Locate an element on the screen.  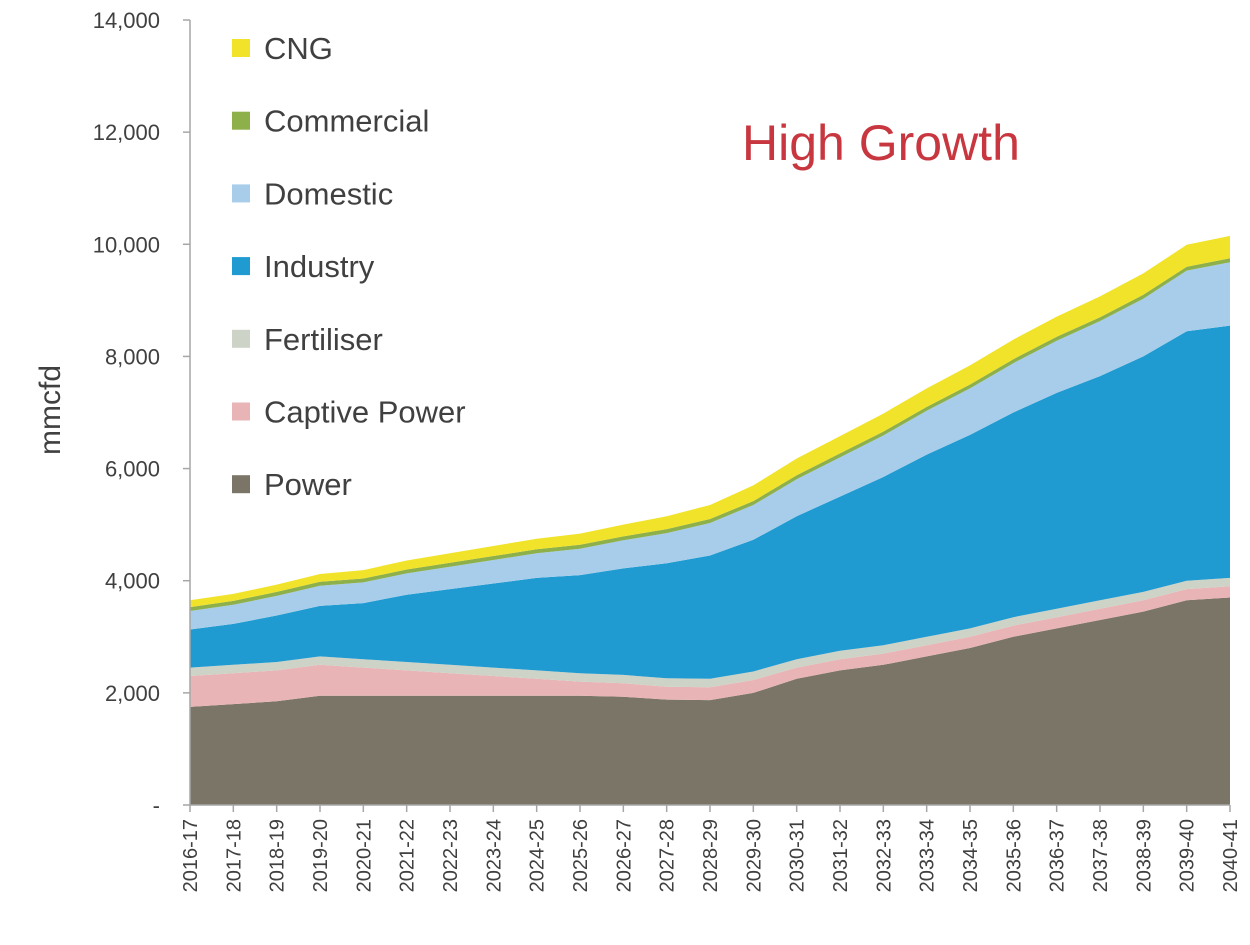
x-tick-label: 2033-34 is located at coordinates (928, 855).